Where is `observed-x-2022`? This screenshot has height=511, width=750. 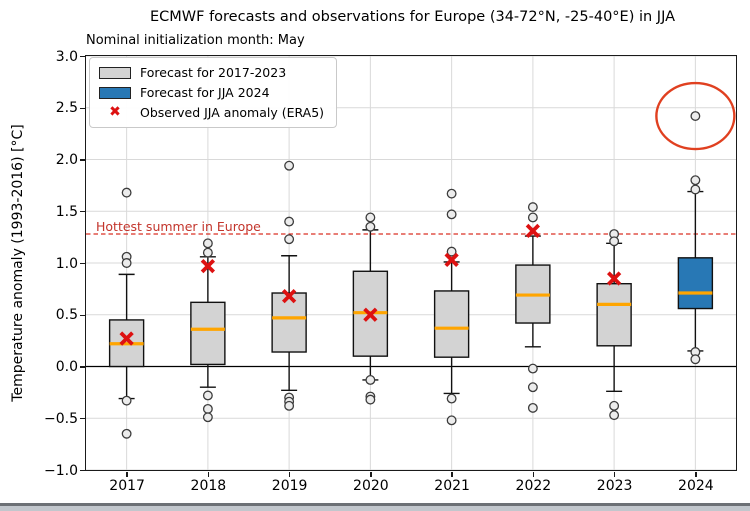
observed-x-2022 is located at coordinates (533, 231).